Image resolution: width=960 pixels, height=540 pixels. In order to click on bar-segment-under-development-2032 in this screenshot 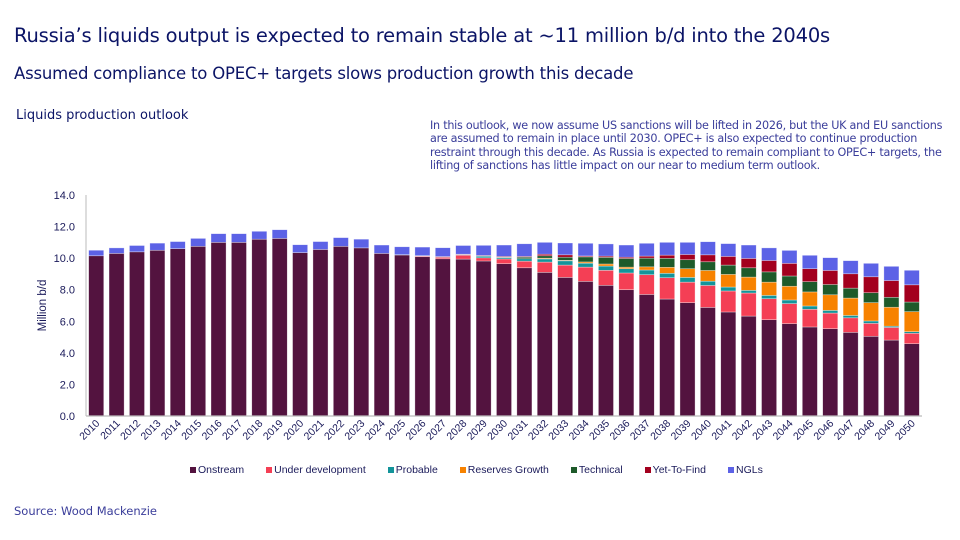, I will do `click(544, 267)`.